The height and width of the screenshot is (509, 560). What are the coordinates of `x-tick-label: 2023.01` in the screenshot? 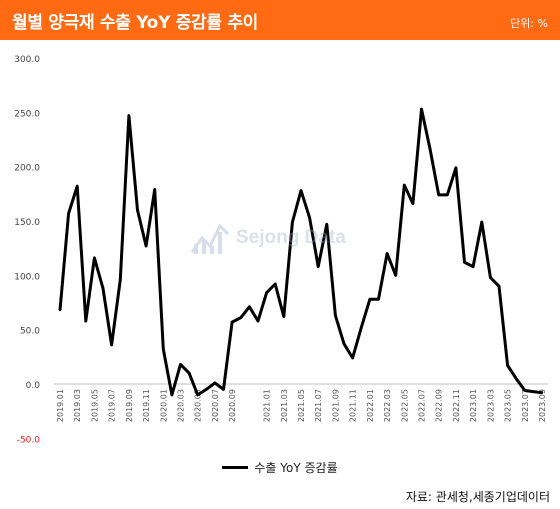 It's located at (473, 405).